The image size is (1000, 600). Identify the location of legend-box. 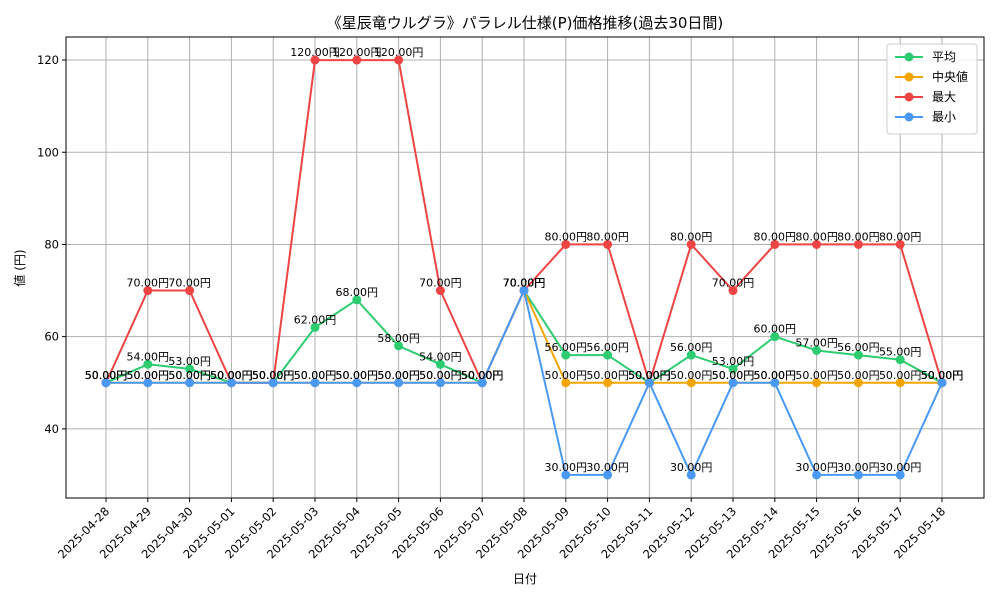
(932, 89).